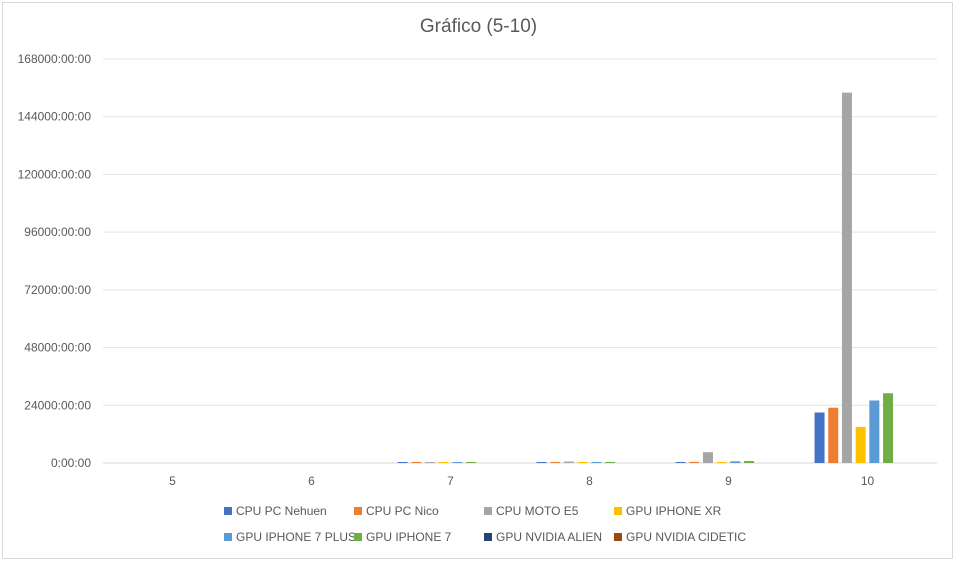  Describe the element at coordinates (55, 174) in the screenshot. I see `y-tick-label: 120000:00:00` at that location.